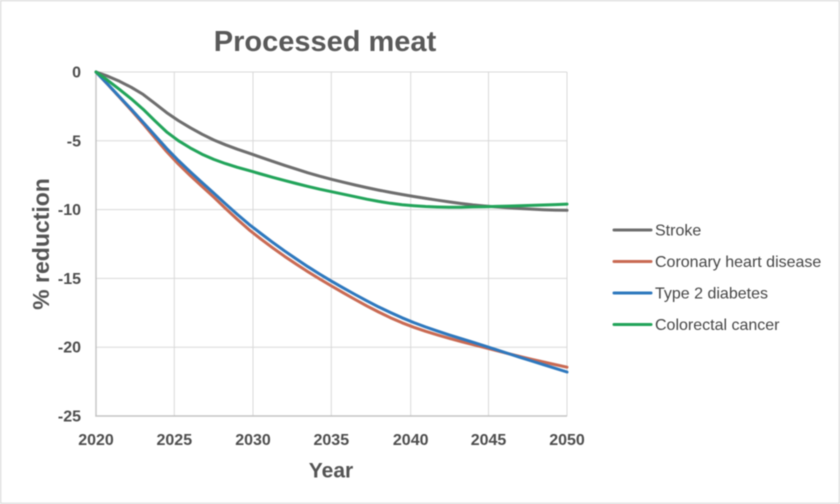 The height and width of the screenshot is (504, 840). Describe the element at coordinates (41, 244) in the screenshot. I see `svg-text: % reduction` at that location.